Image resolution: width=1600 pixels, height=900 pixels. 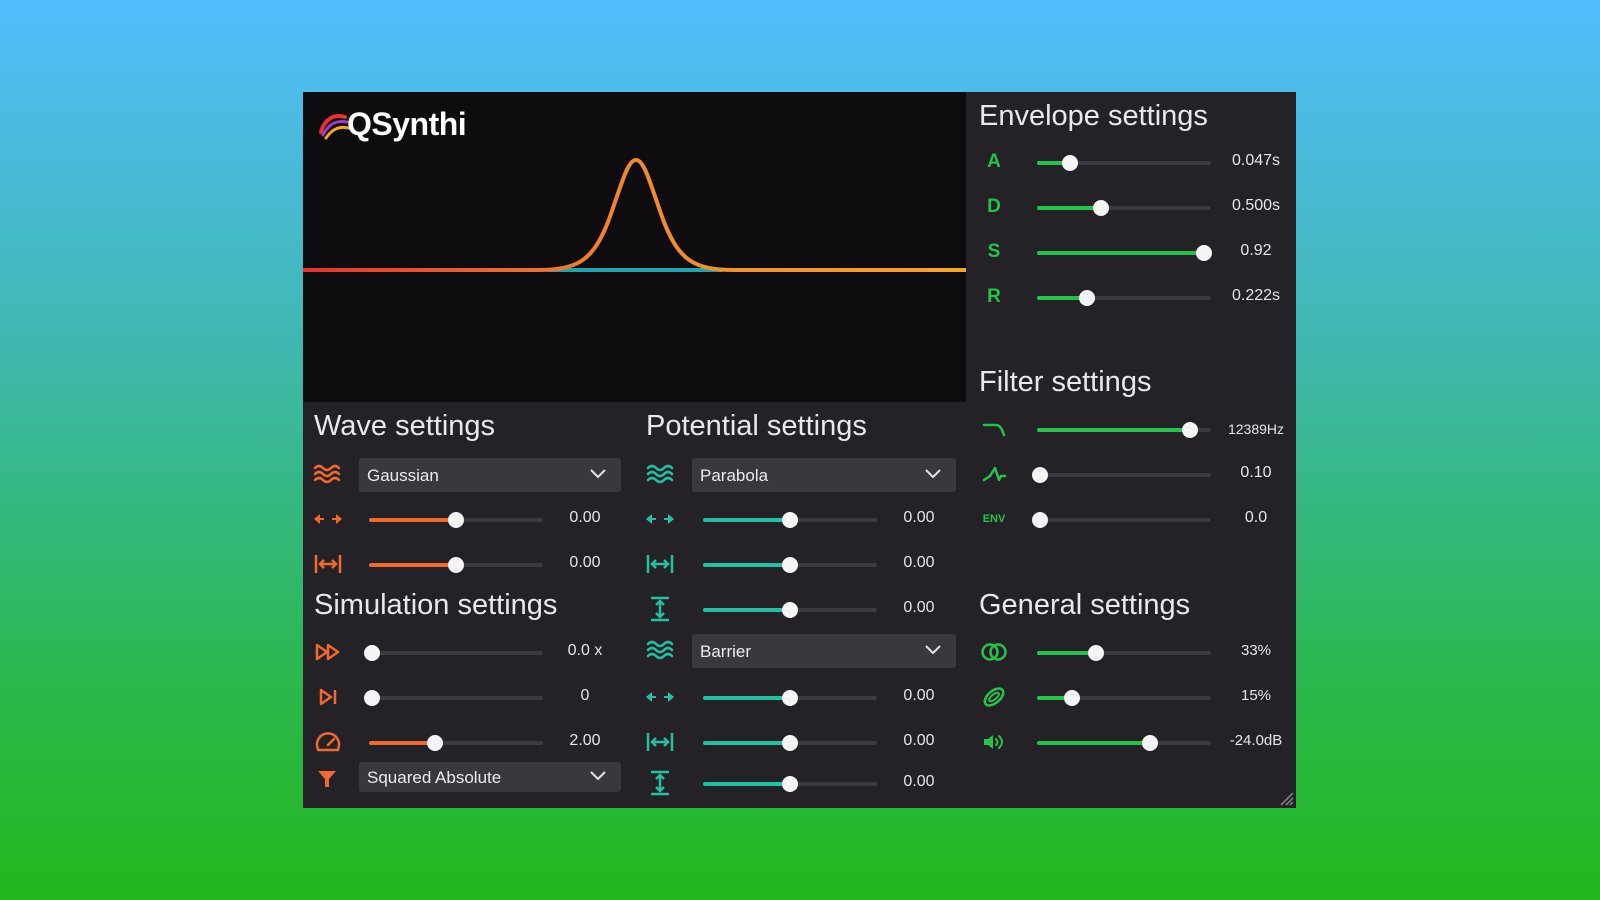 I want to click on potential-shape-icon, so click(x=660, y=474).